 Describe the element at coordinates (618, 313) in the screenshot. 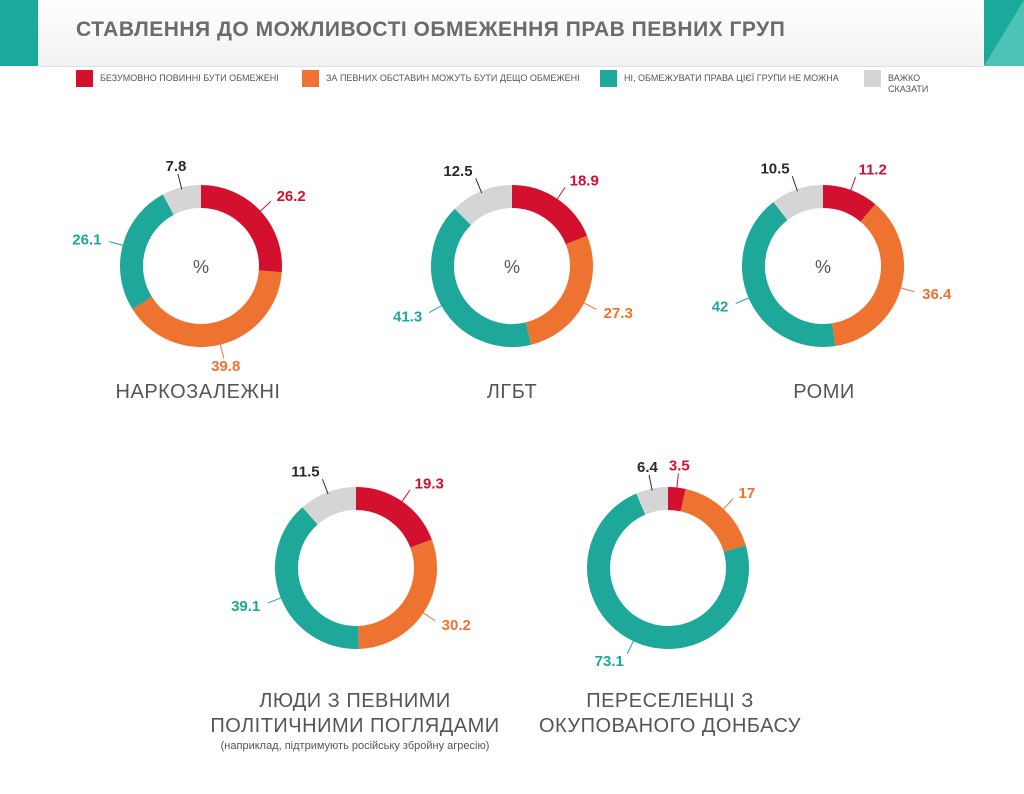

I see `data-label: 27.3` at that location.